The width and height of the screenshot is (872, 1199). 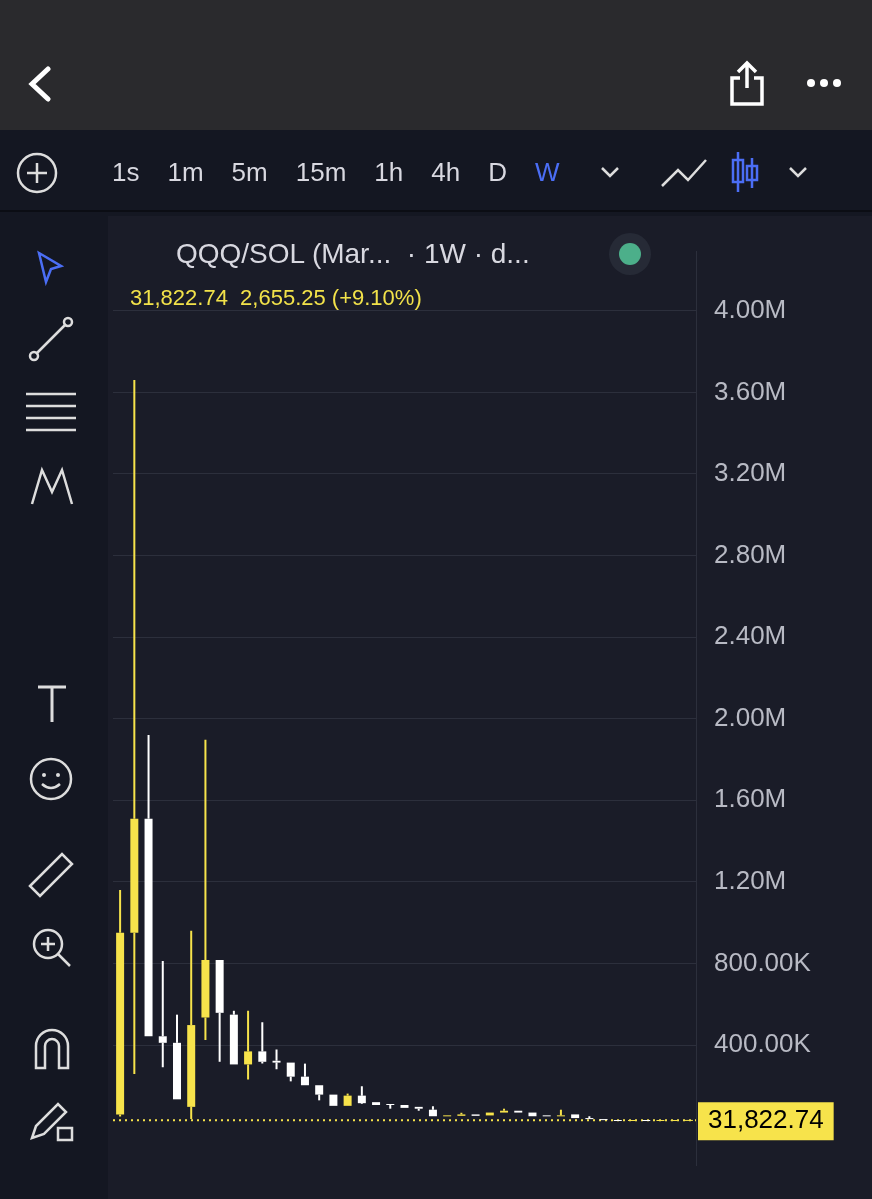 What do you see at coordinates (185, 172) in the screenshot?
I see `text: 1m` at bounding box center [185, 172].